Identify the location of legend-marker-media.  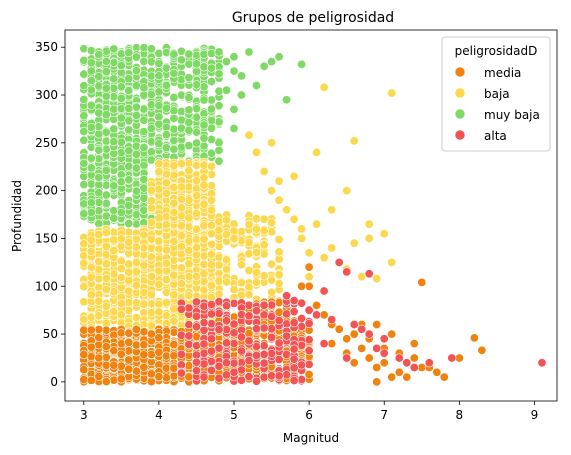
(460, 72).